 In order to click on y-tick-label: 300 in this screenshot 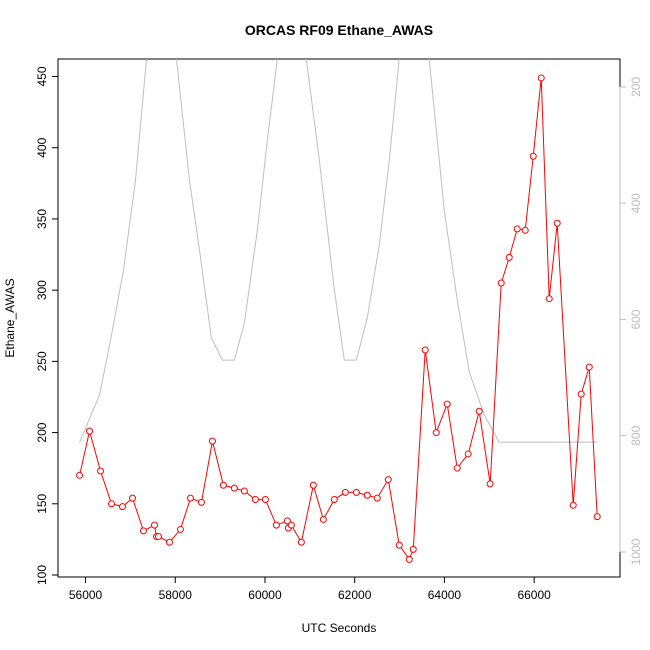, I will do `click(42, 290)`.